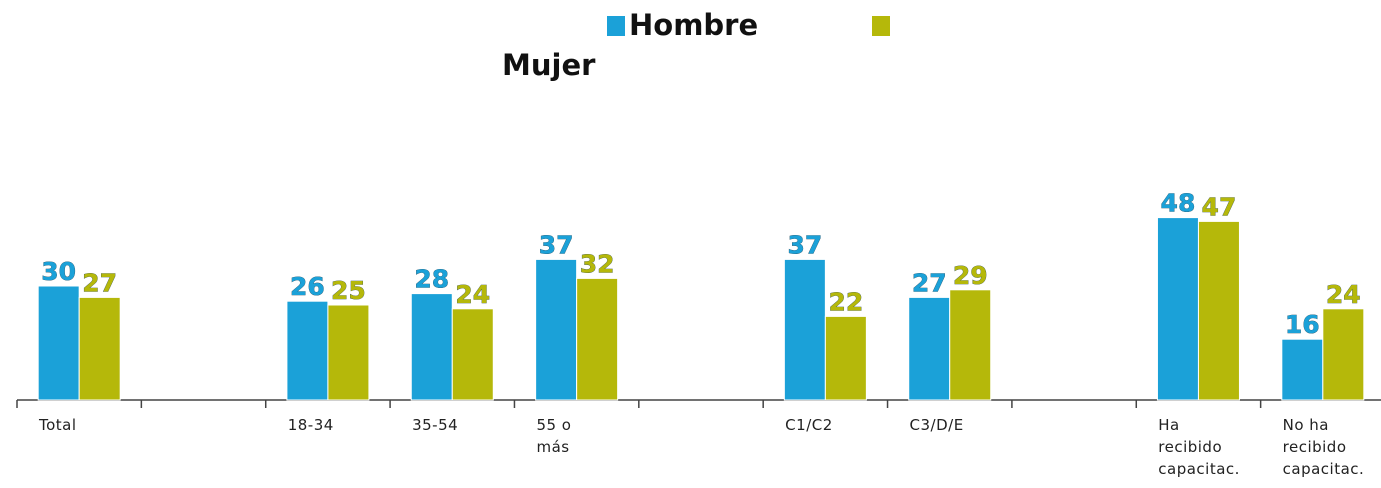  I want to click on data-label: 48, so click(1178, 203).